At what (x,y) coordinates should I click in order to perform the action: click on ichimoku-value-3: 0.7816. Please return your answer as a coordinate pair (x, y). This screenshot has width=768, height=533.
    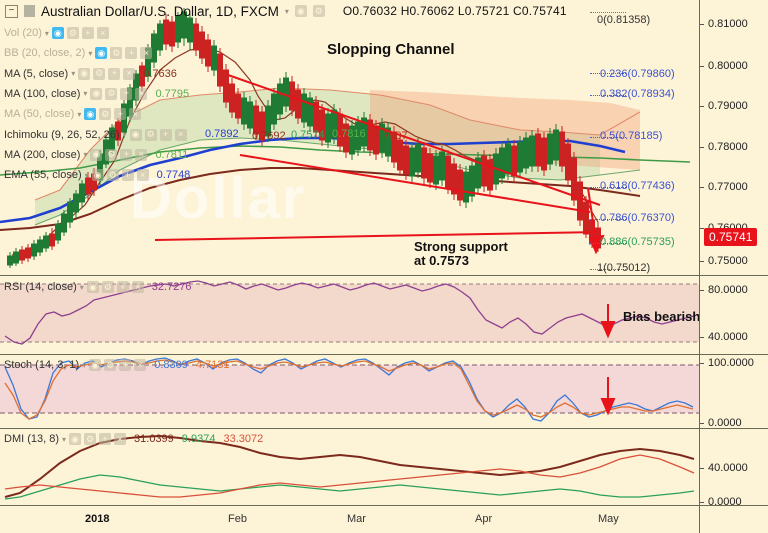
    Looking at the image, I should click on (349, 134).